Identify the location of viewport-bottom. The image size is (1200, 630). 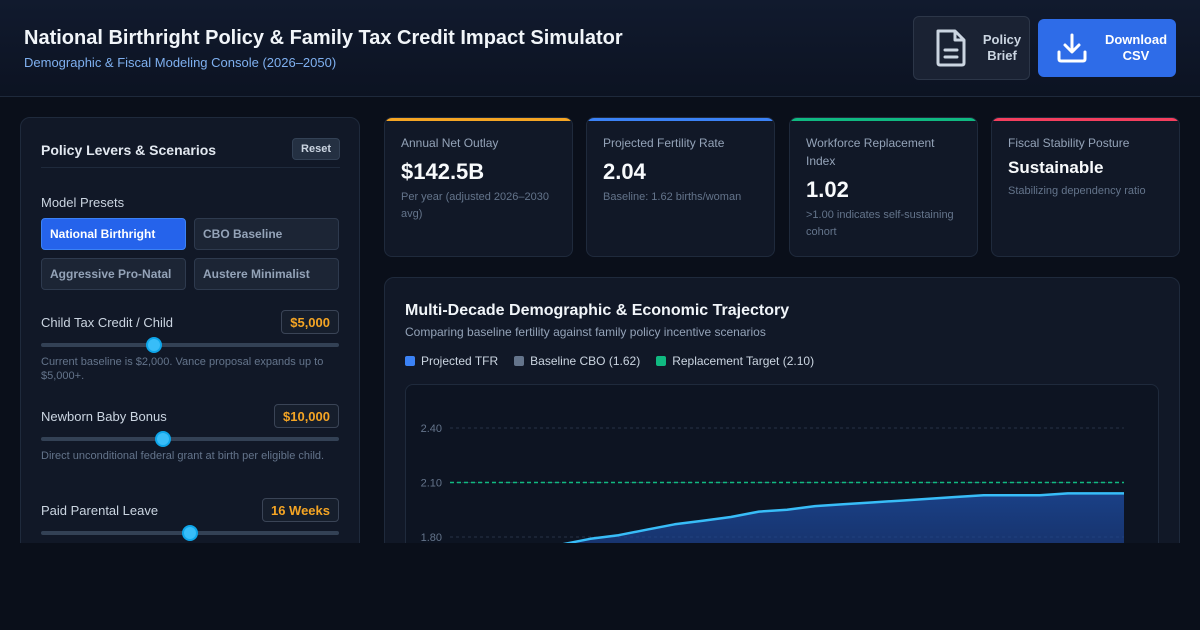
(600, 586).